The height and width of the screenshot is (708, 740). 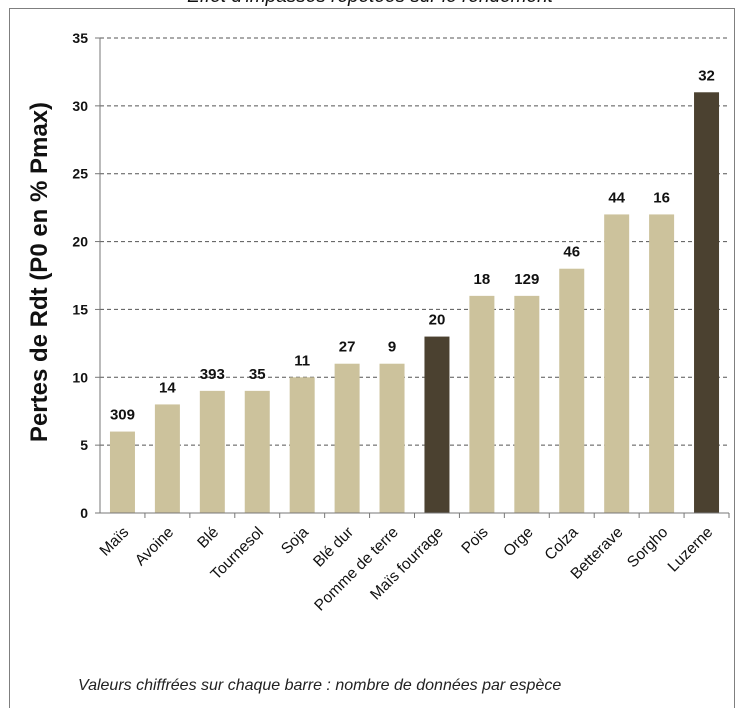 I want to click on data-label: 44, so click(x=616, y=197).